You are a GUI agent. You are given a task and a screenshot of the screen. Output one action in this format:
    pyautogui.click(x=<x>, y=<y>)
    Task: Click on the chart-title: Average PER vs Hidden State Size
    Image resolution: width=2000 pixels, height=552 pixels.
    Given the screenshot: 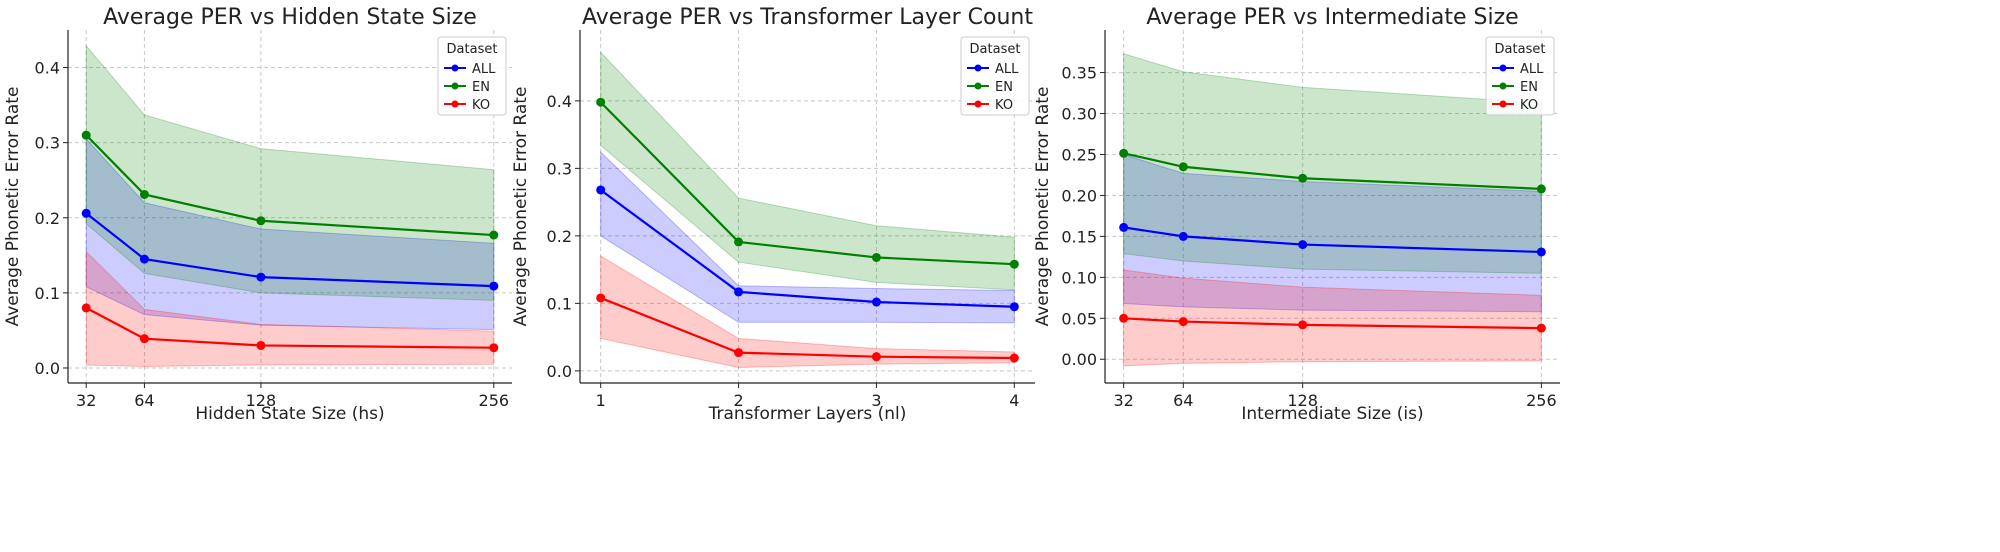 What is the action you would take?
    pyautogui.click(x=290, y=17)
    